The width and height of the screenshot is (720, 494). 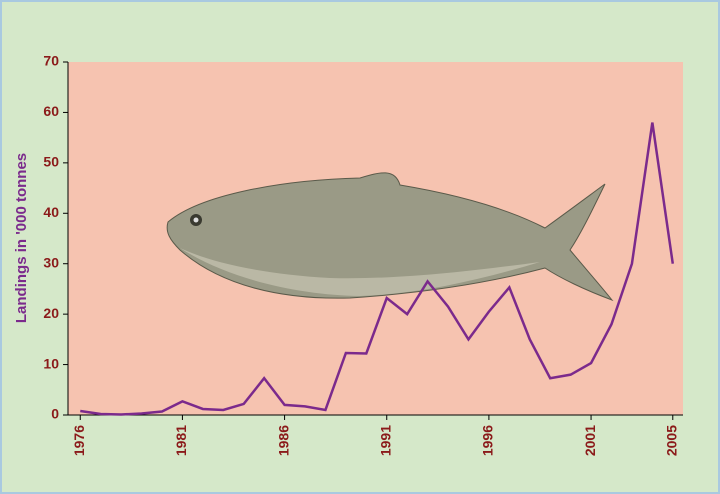 I want to click on x-tick-label: 2005, so click(x=671, y=440).